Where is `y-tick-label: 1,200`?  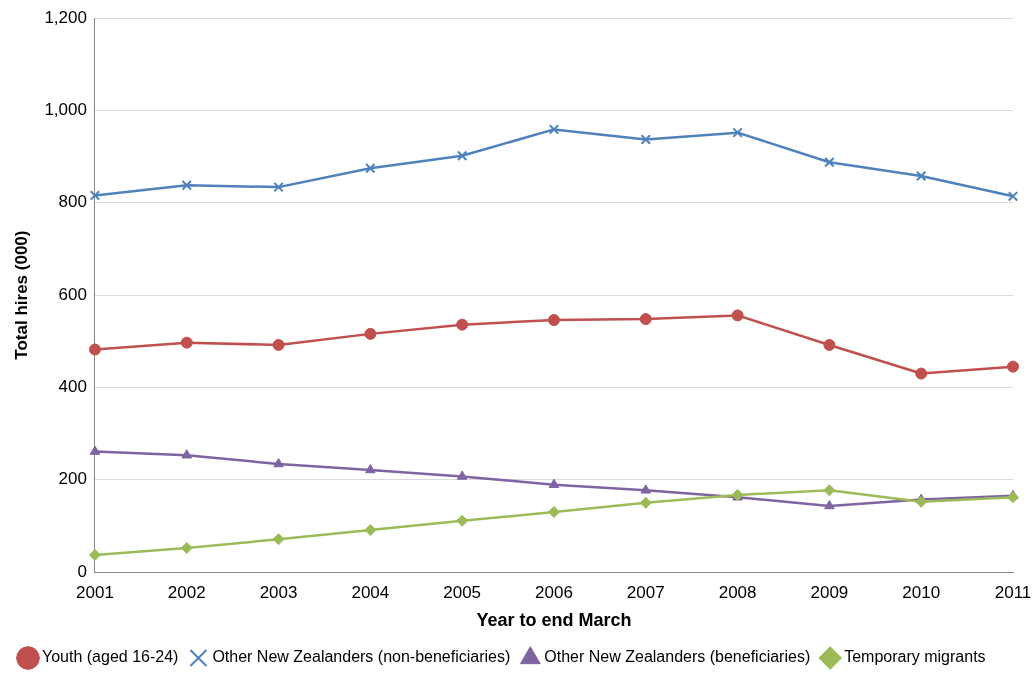
y-tick-label: 1,200 is located at coordinates (65, 17).